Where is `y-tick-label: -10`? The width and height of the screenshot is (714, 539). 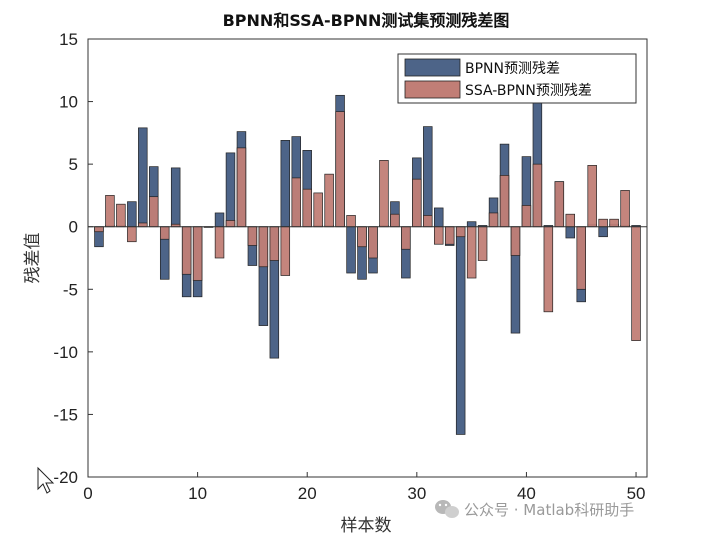 y-tick-label: -10 is located at coordinates (65, 352).